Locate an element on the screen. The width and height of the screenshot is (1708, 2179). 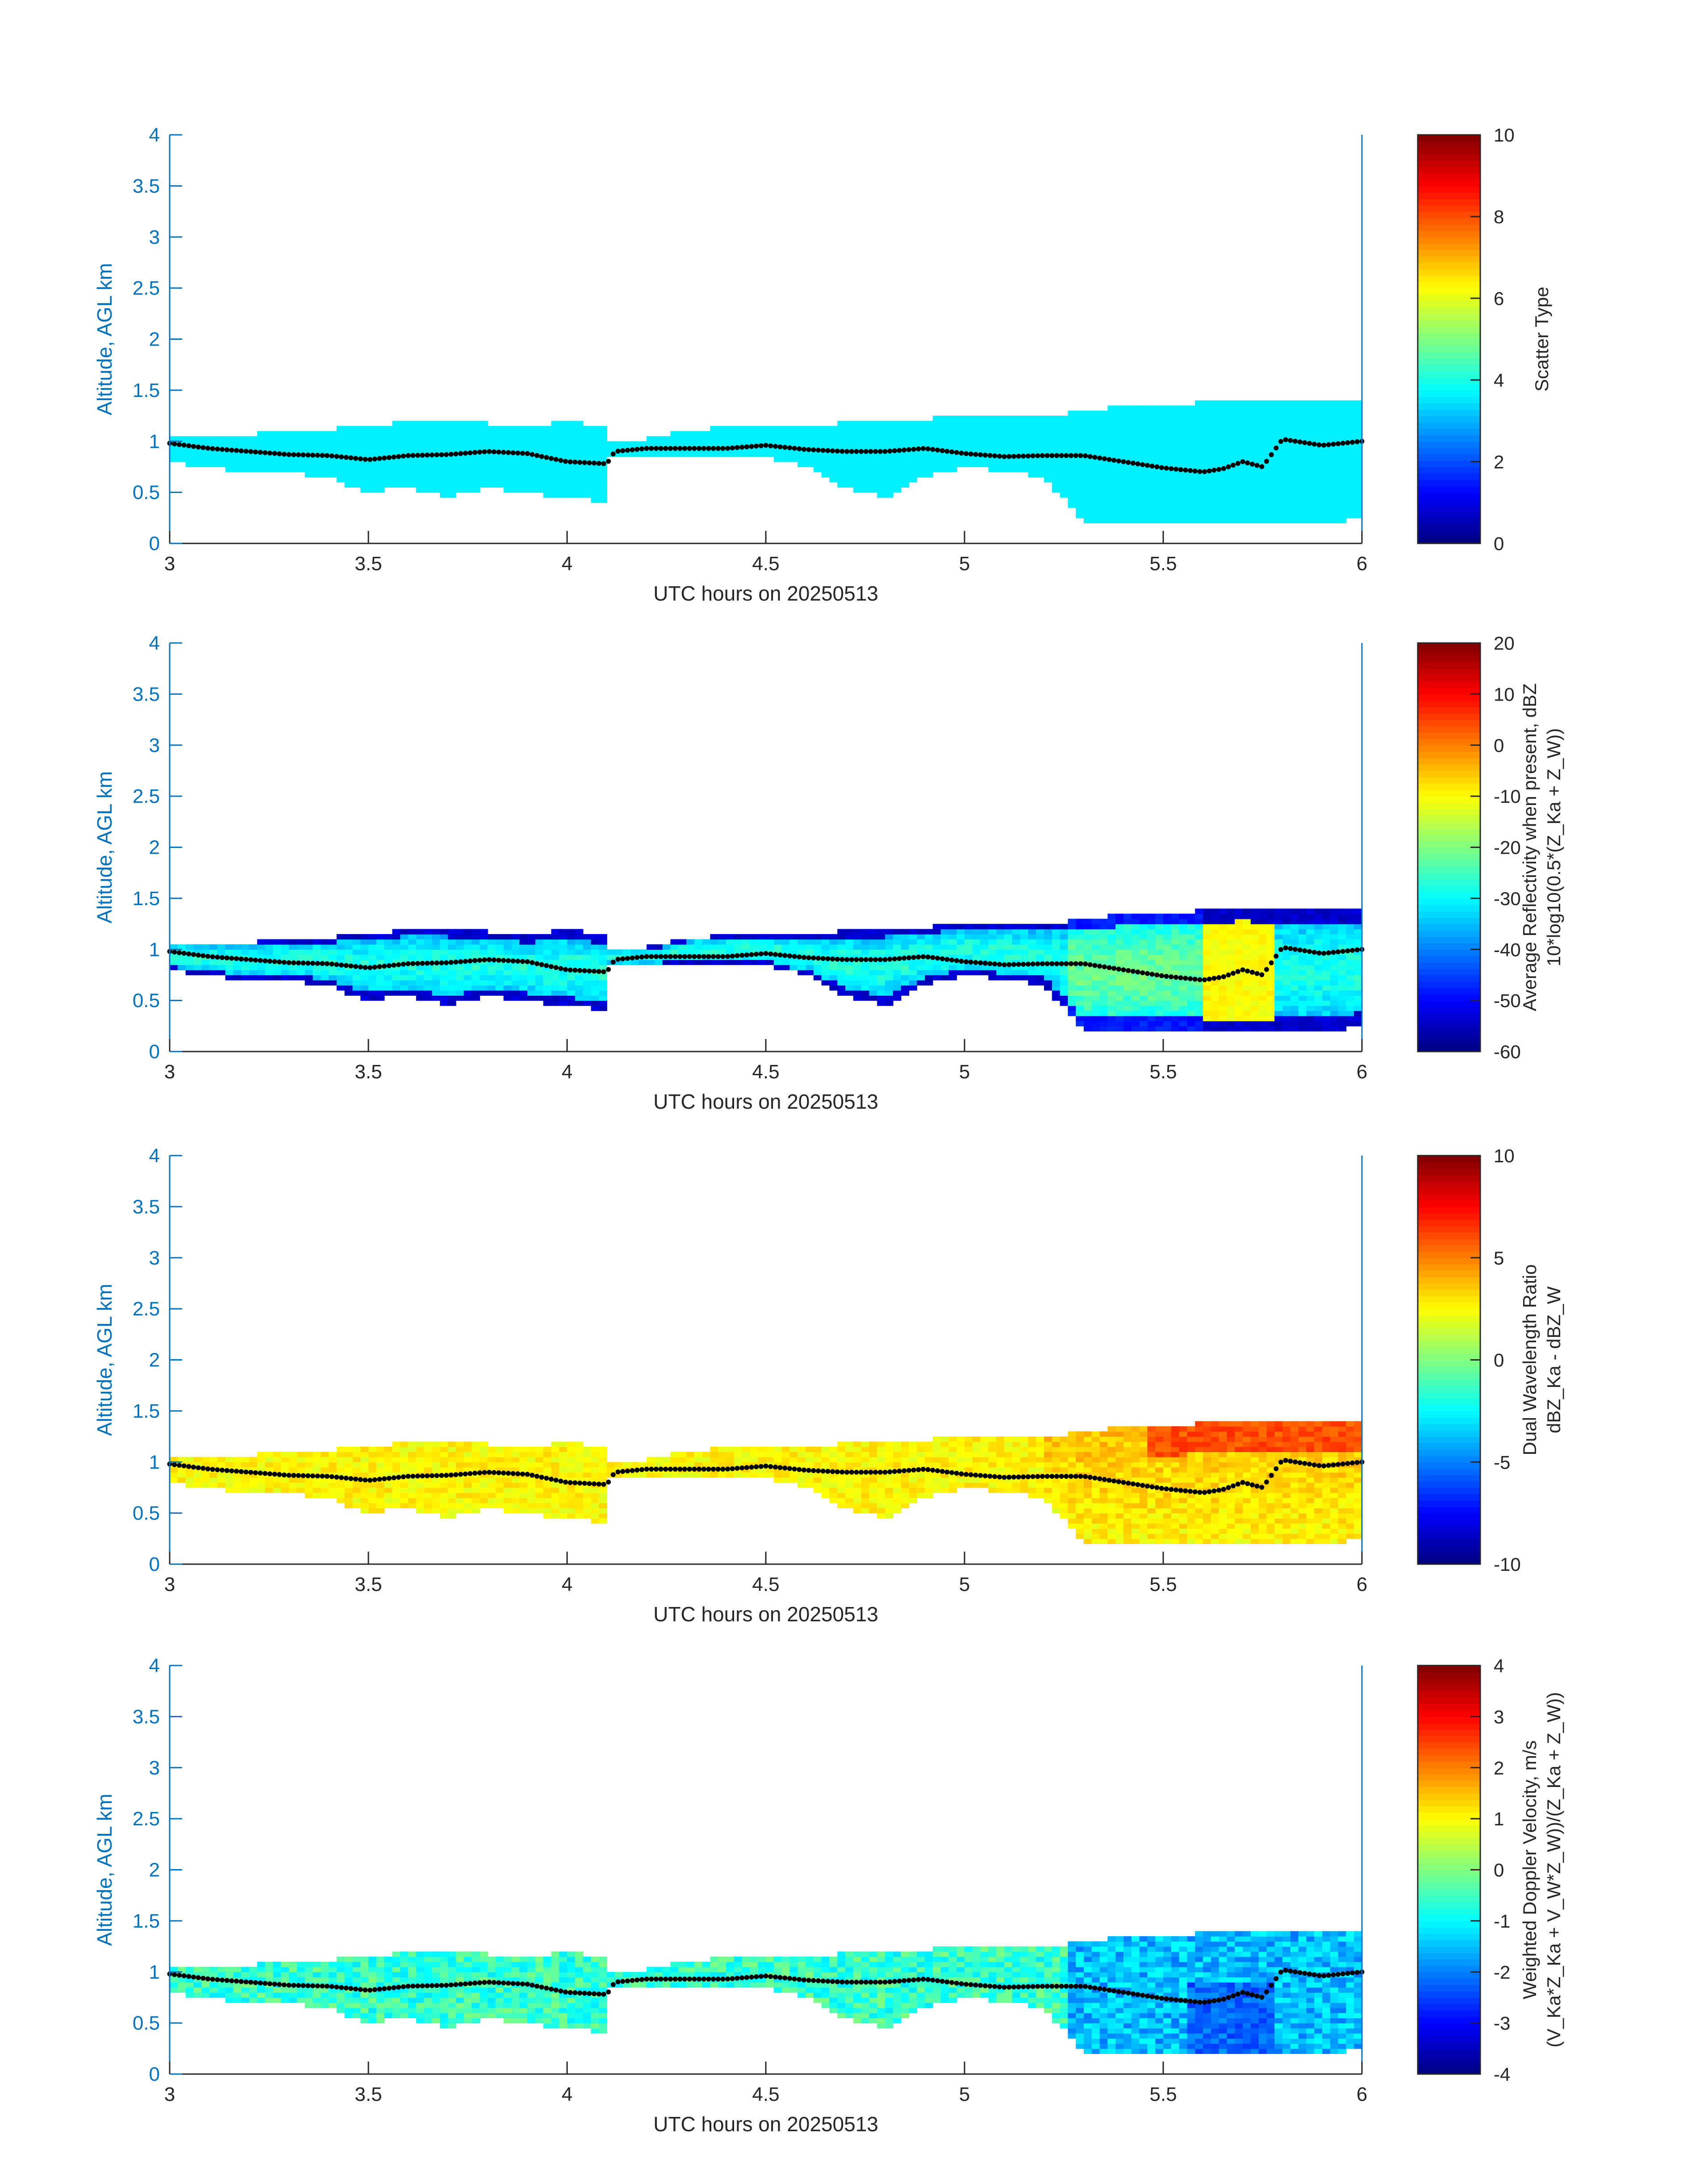
colorbar-tick-label: -20 is located at coordinates (1507, 847).